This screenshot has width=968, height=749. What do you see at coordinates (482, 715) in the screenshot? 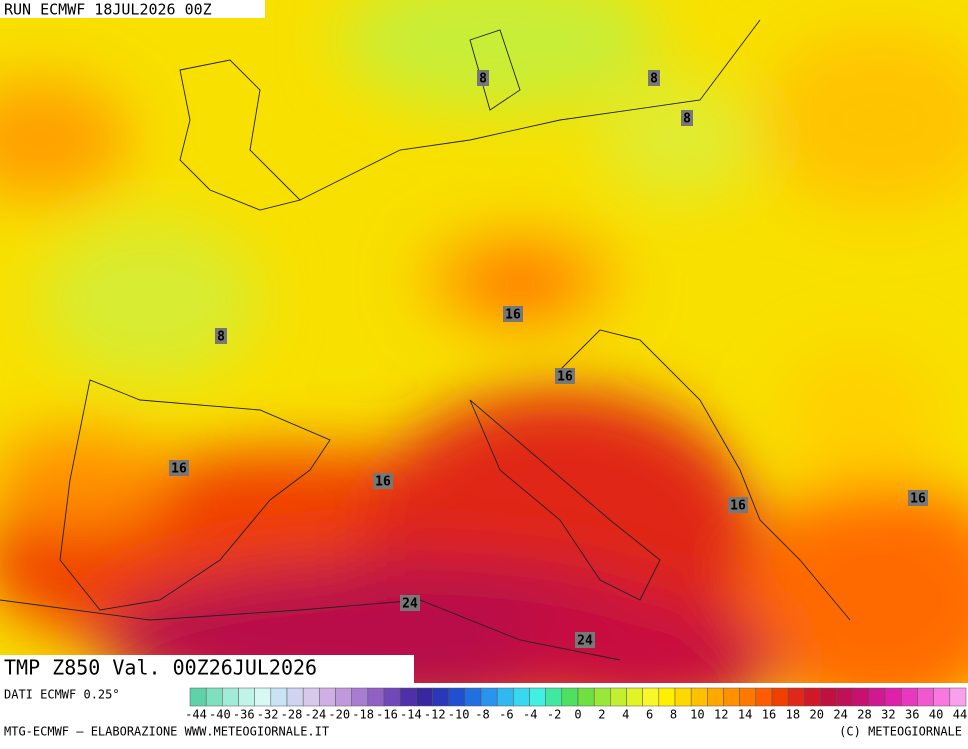
I see `colorbar-tick-label: -8` at bounding box center [482, 715].